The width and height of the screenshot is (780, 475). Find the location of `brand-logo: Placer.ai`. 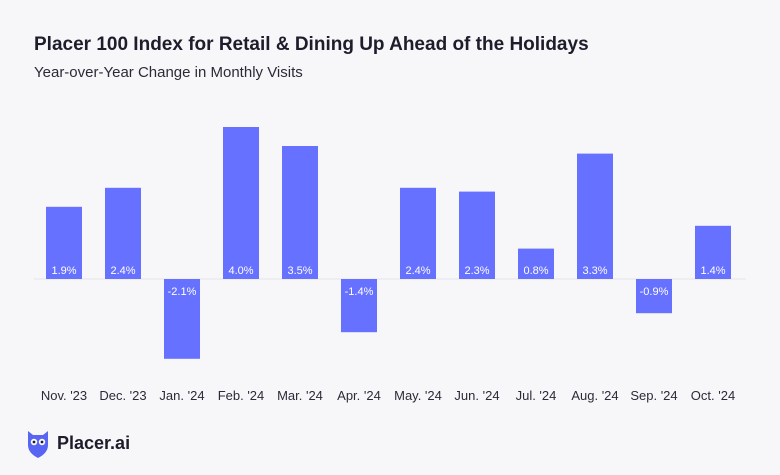

brand-logo: Placer.ai is located at coordinates (78, 443).